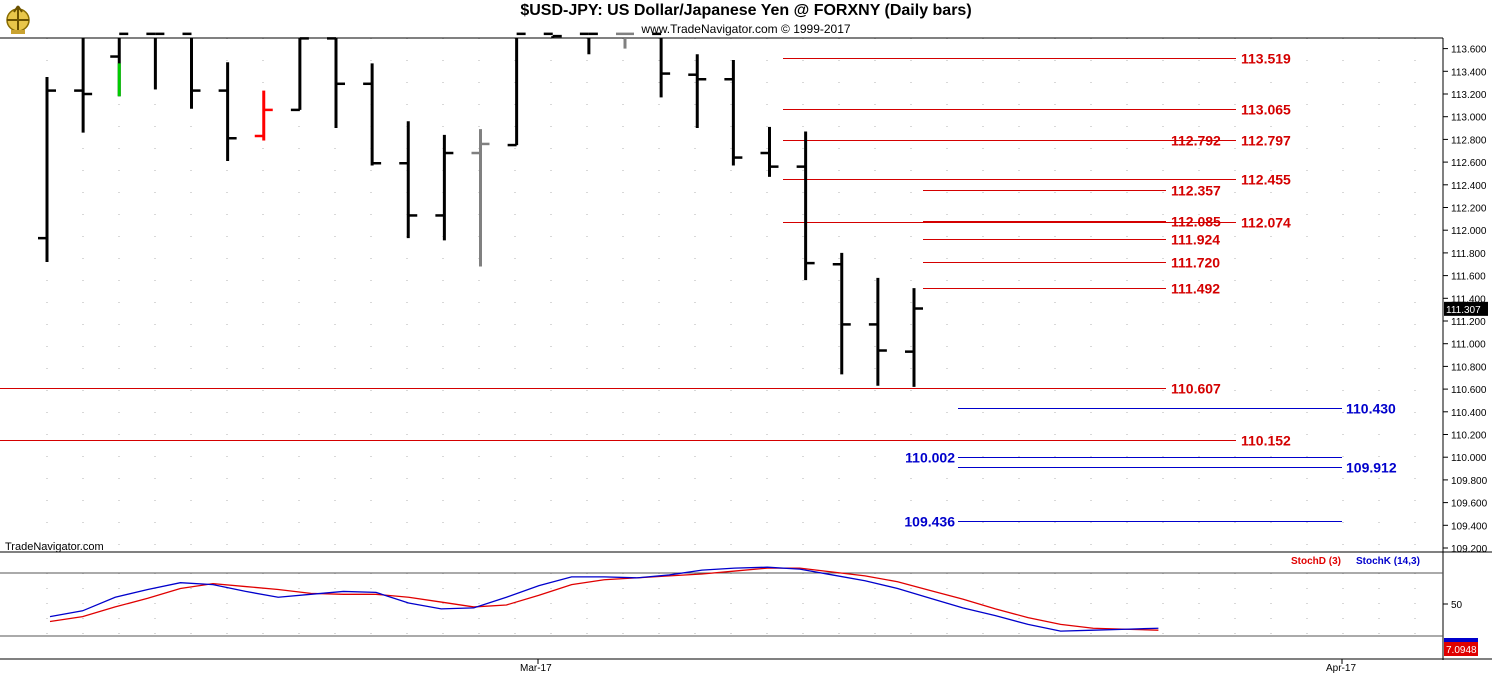 This screenshot has height=677, width=1492. I want to click on price-tick-label: 109.400, so click(1469, 526).